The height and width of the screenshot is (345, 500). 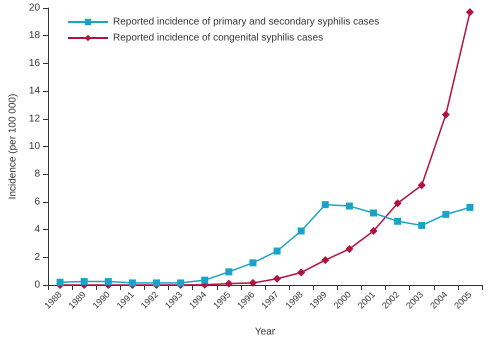 I want to click on y-tick-label: 14, so click(x=34, y=91).